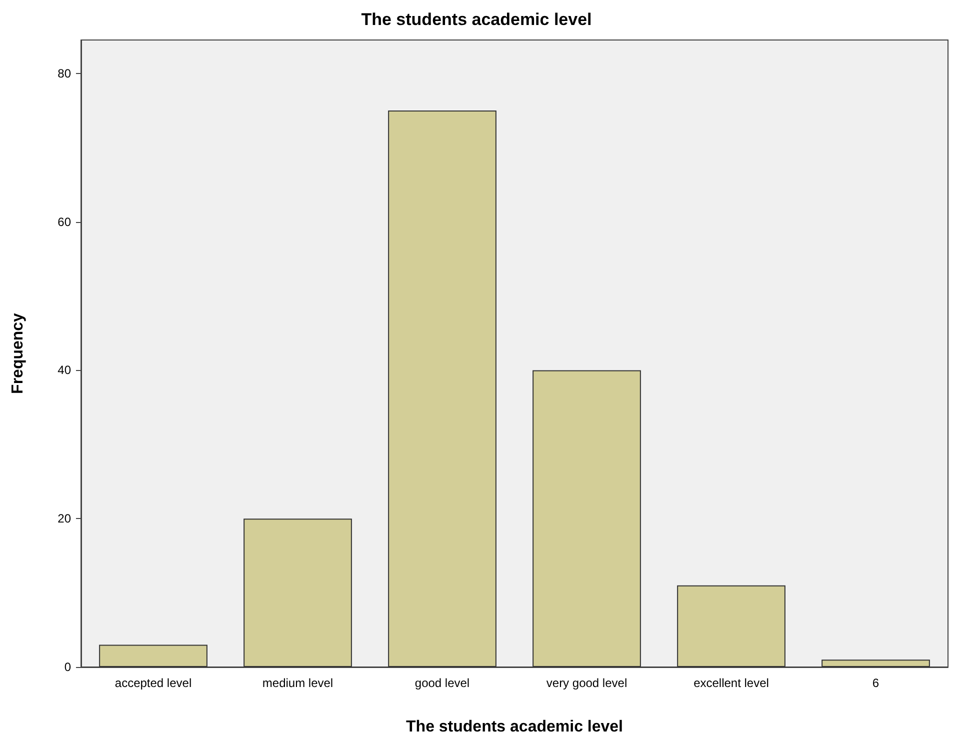  Describe the element at coordinates (18, 353) in the screenshot. I see `y-axis-title: Frequency` at that location.